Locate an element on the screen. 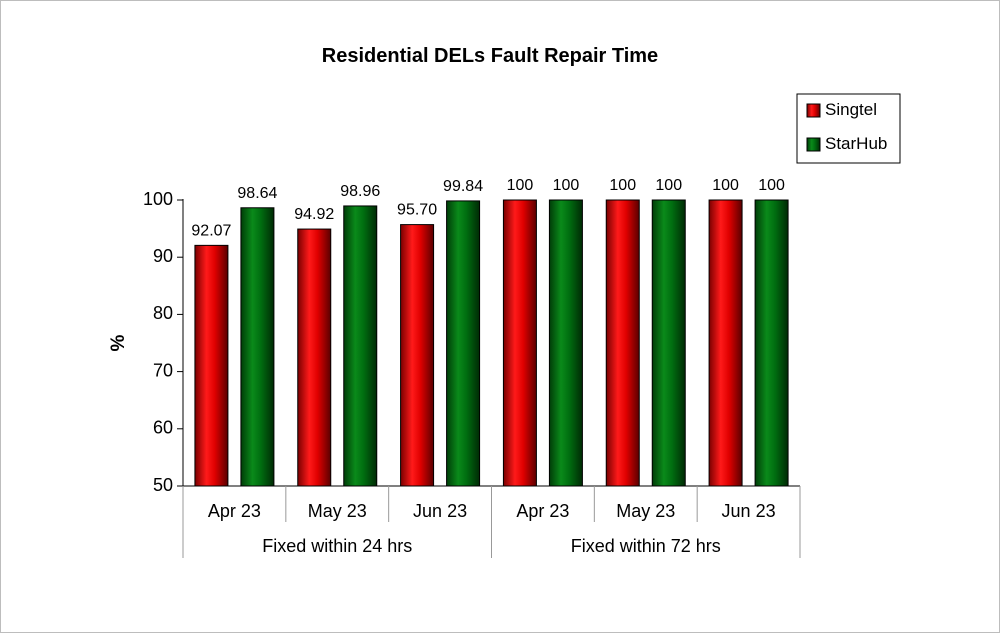 The image size is (1000, 633). legend: Singtel StarHub is located at coordinates (848, 128).